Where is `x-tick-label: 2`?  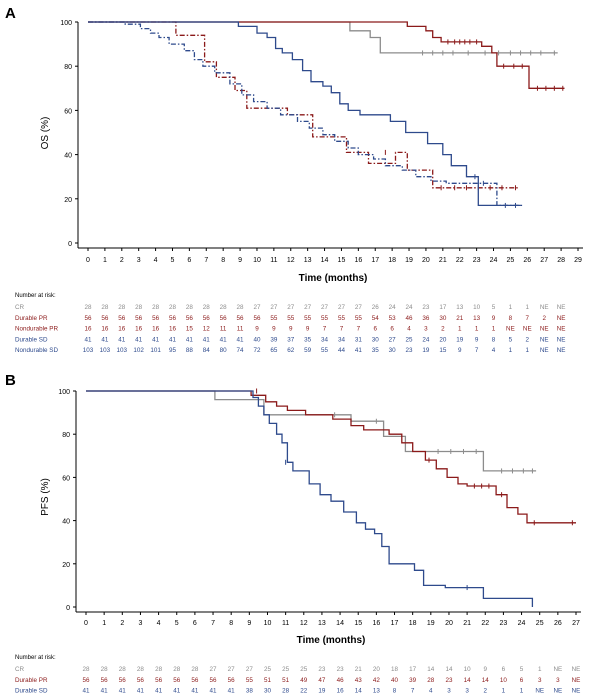 x-tick-label: 2 is located at coordinates (122, 623).